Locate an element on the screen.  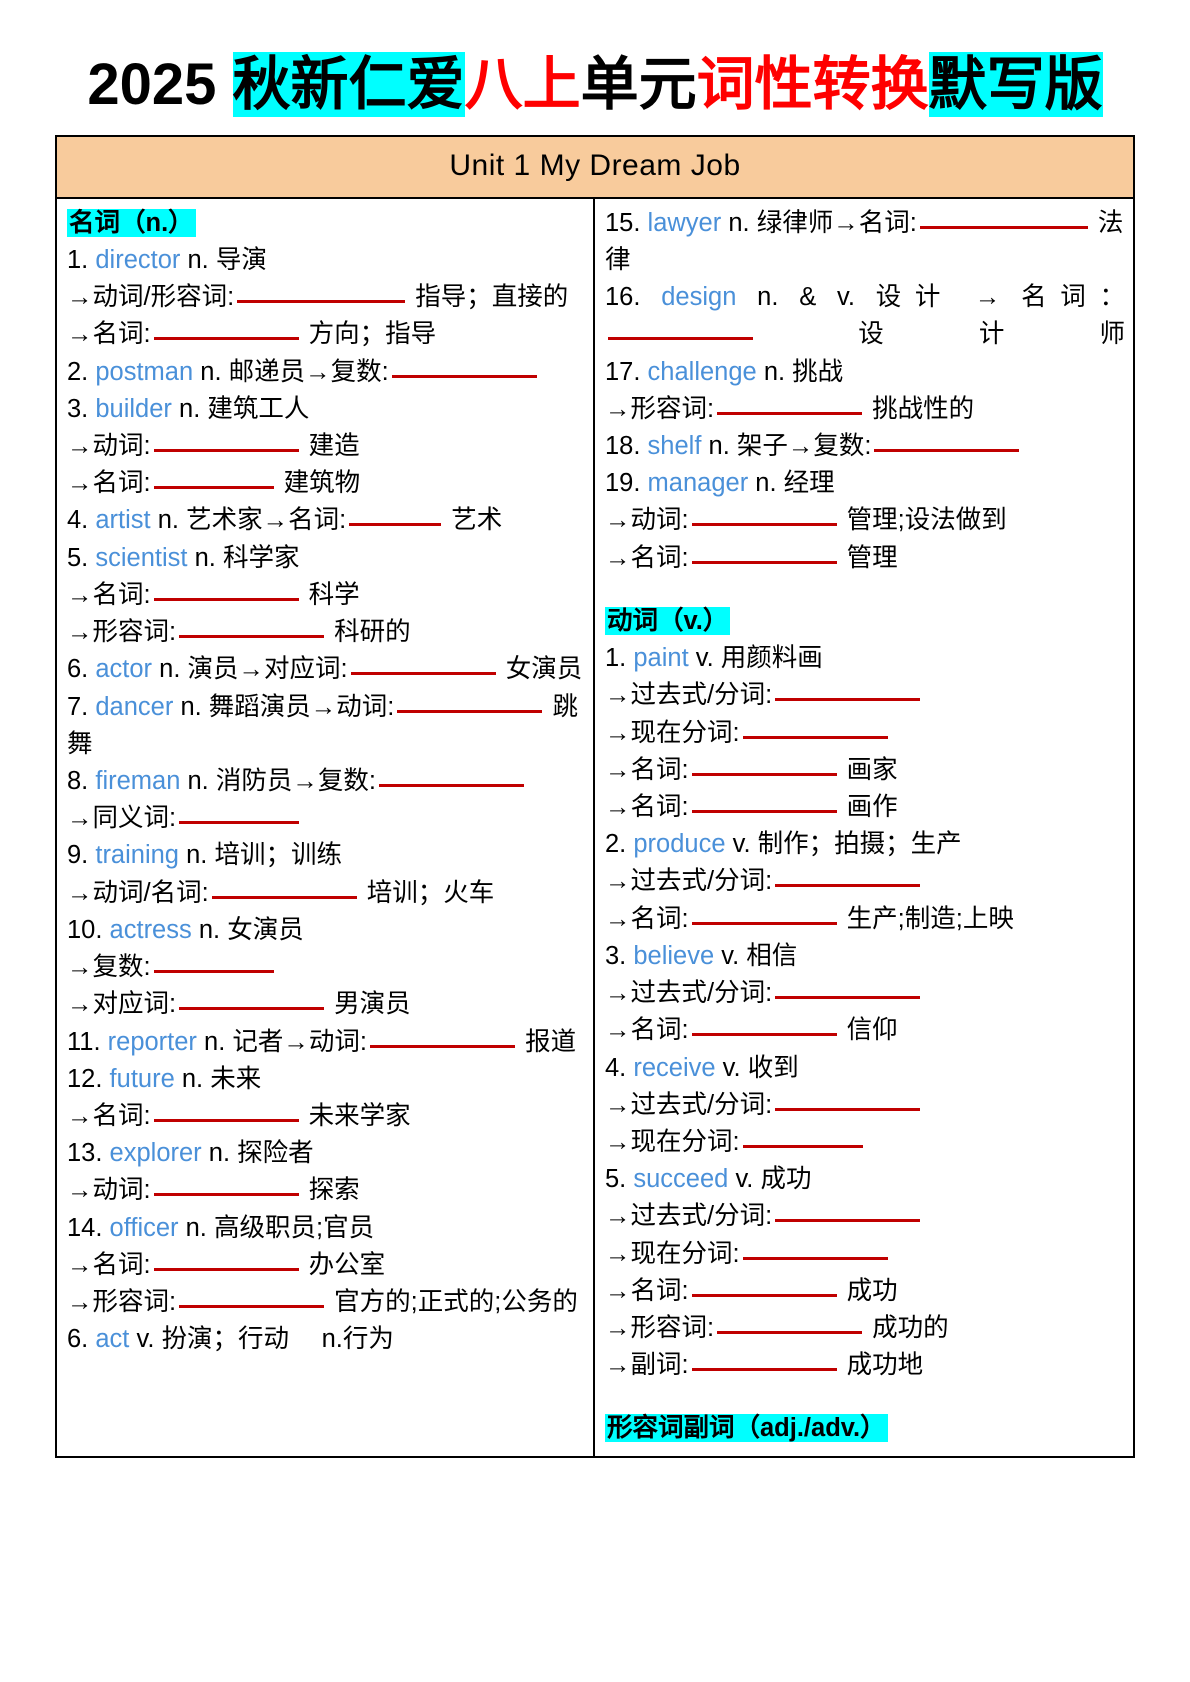
title-part-cixingzhuanhuan: 词性转换 is located at coordinates (812, 84).